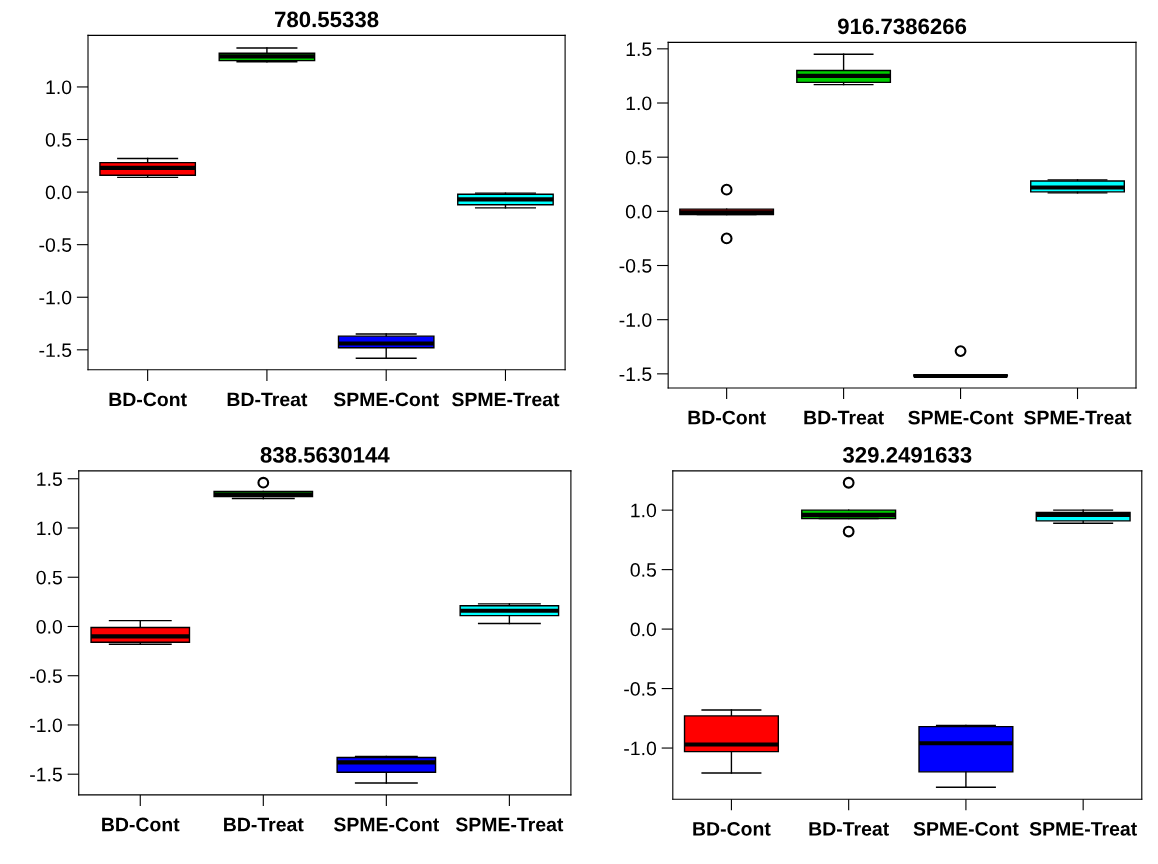  Describe the element at coordinates (902, 26) in the screenshot. I see `chart-title: 916.7386266` at that location.